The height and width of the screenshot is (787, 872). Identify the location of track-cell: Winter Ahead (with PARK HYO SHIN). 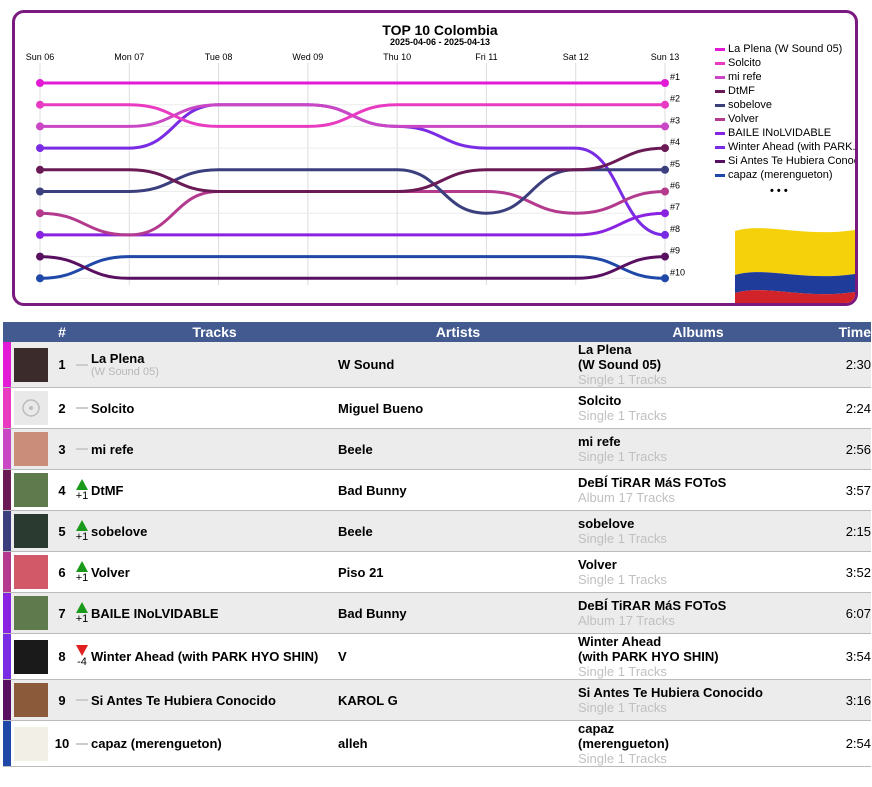
(214, 656).